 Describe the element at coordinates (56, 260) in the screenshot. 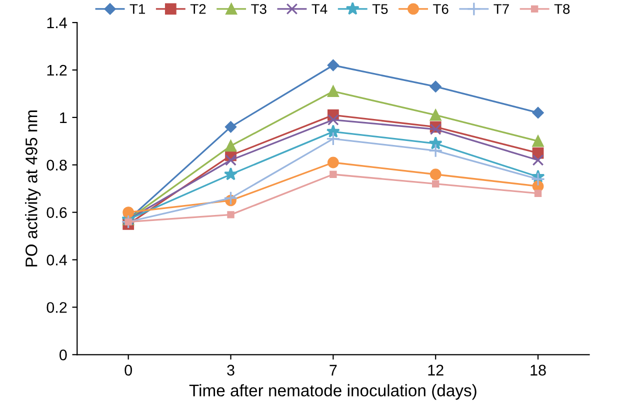

I see `y-tick-label: 0.4` at that location.